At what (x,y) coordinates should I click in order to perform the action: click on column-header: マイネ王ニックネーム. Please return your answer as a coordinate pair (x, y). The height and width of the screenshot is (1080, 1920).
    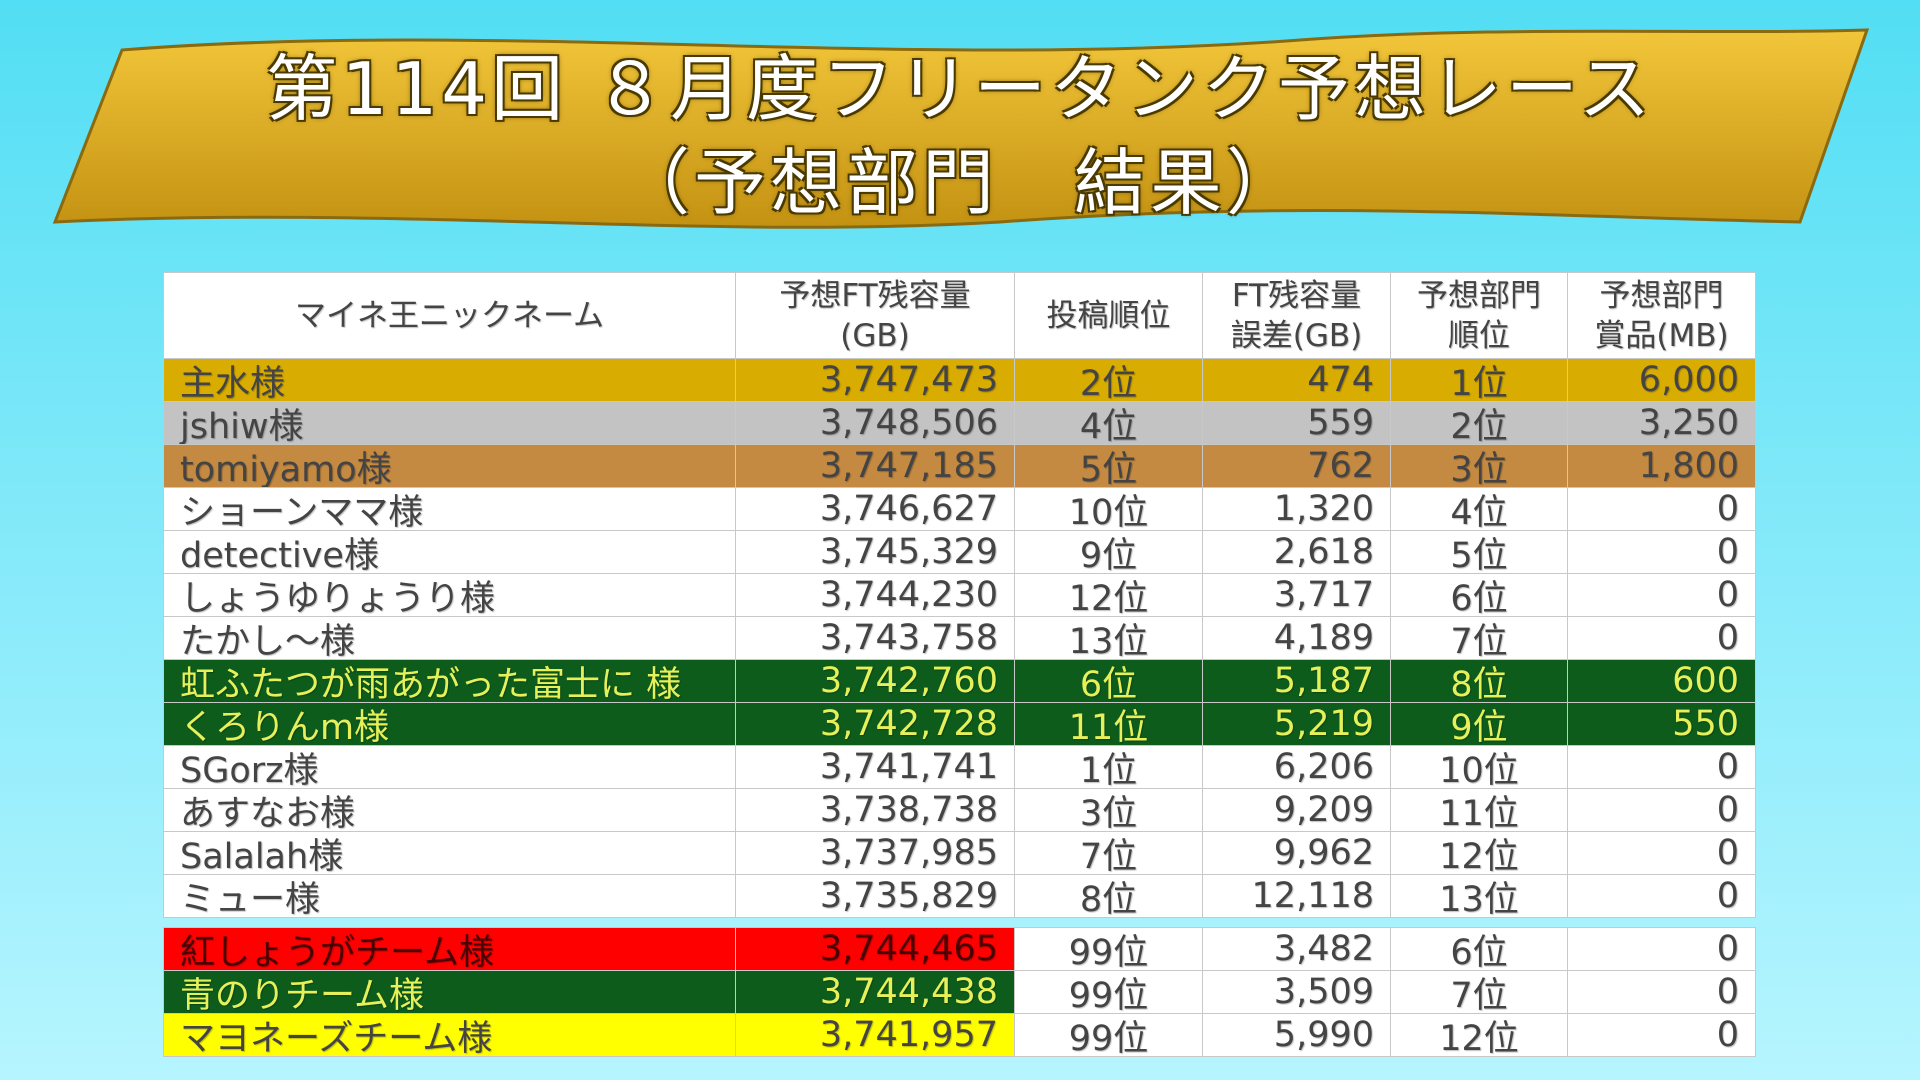
    Looking at the image, I should click on (449, 315).